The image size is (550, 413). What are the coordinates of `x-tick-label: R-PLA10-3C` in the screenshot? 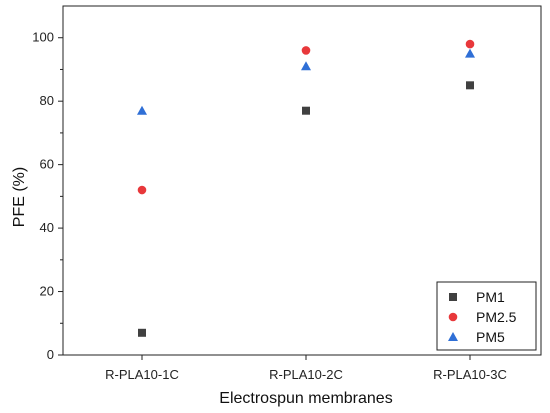 It's located at (470, 374).